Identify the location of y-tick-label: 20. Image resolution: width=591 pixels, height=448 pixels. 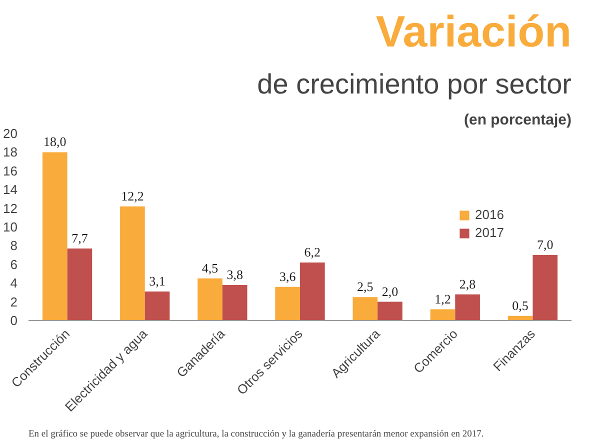
(10, 133).